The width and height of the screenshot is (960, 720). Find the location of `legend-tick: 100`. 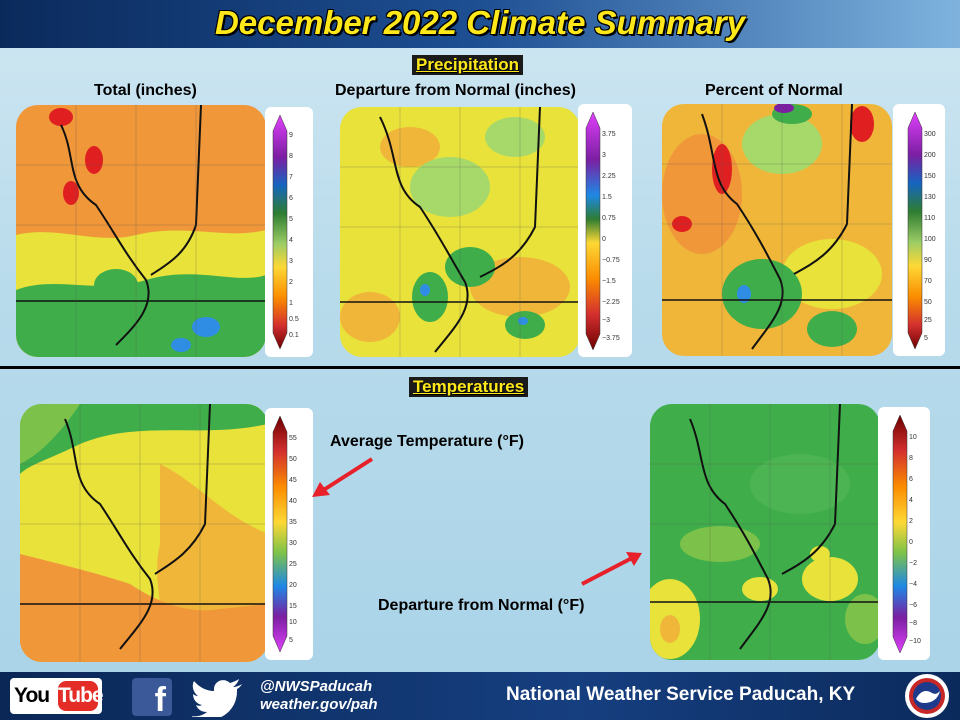

legend-tick: 100 is located at coordinates (930, 239).